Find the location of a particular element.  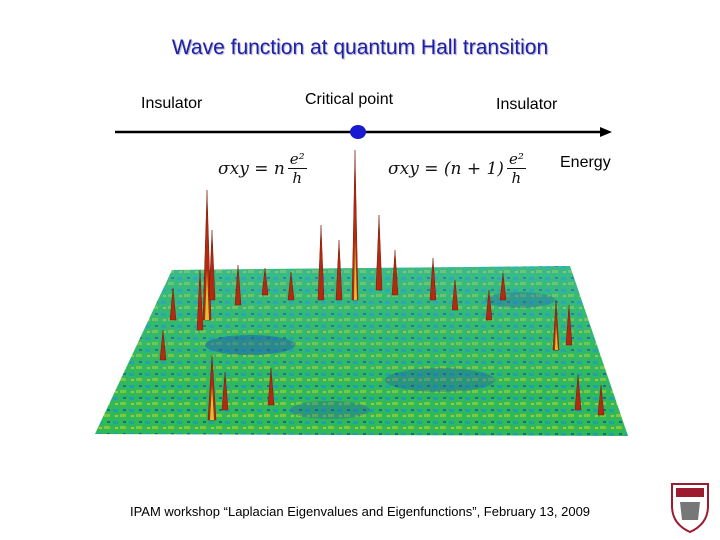

formula-right: σxy = (n + 1) e² h is located at coordinates (457, 168).